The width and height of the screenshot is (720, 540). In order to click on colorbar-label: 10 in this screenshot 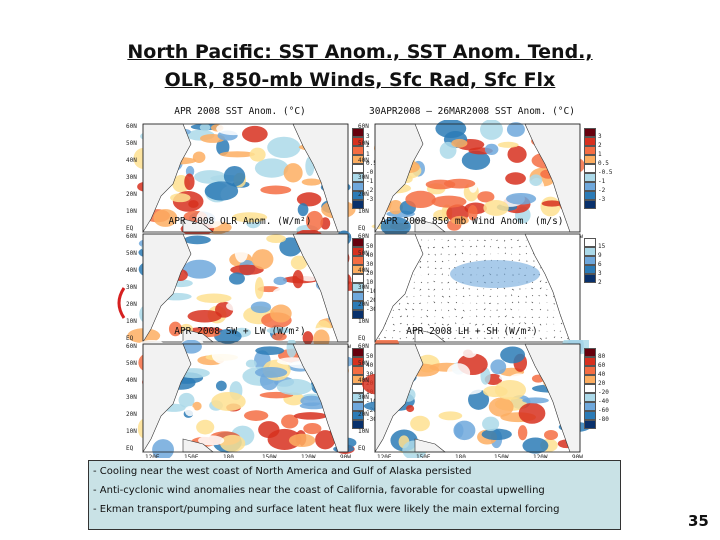, I will do `click(370, 282)`.